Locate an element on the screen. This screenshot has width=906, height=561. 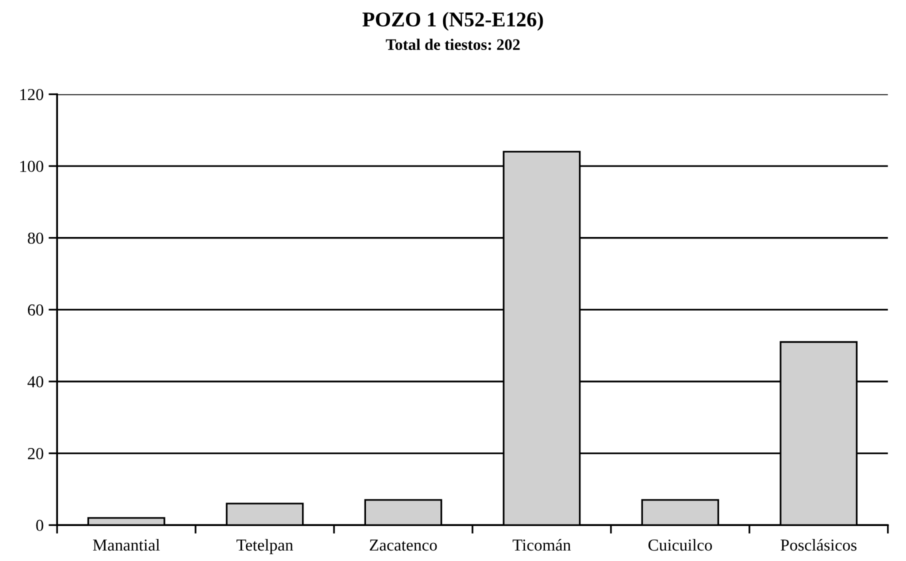
y-tick-label: 20 is located at coordinates (36, 454).